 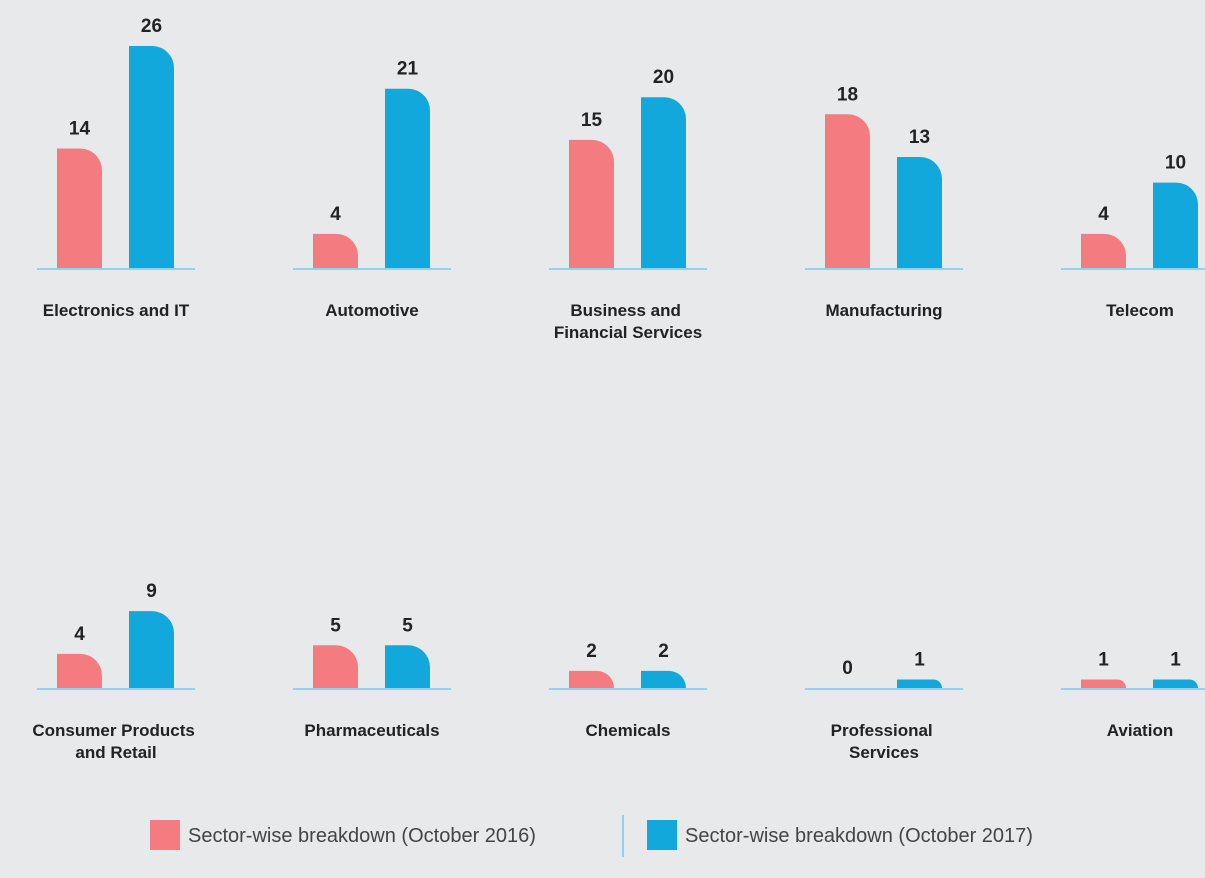 What do you see at coordinates (362, 836) in the screenshot?
I see `legend-label: Sector-wise breakdown (October 2016)` at bounding box center [362, 836].